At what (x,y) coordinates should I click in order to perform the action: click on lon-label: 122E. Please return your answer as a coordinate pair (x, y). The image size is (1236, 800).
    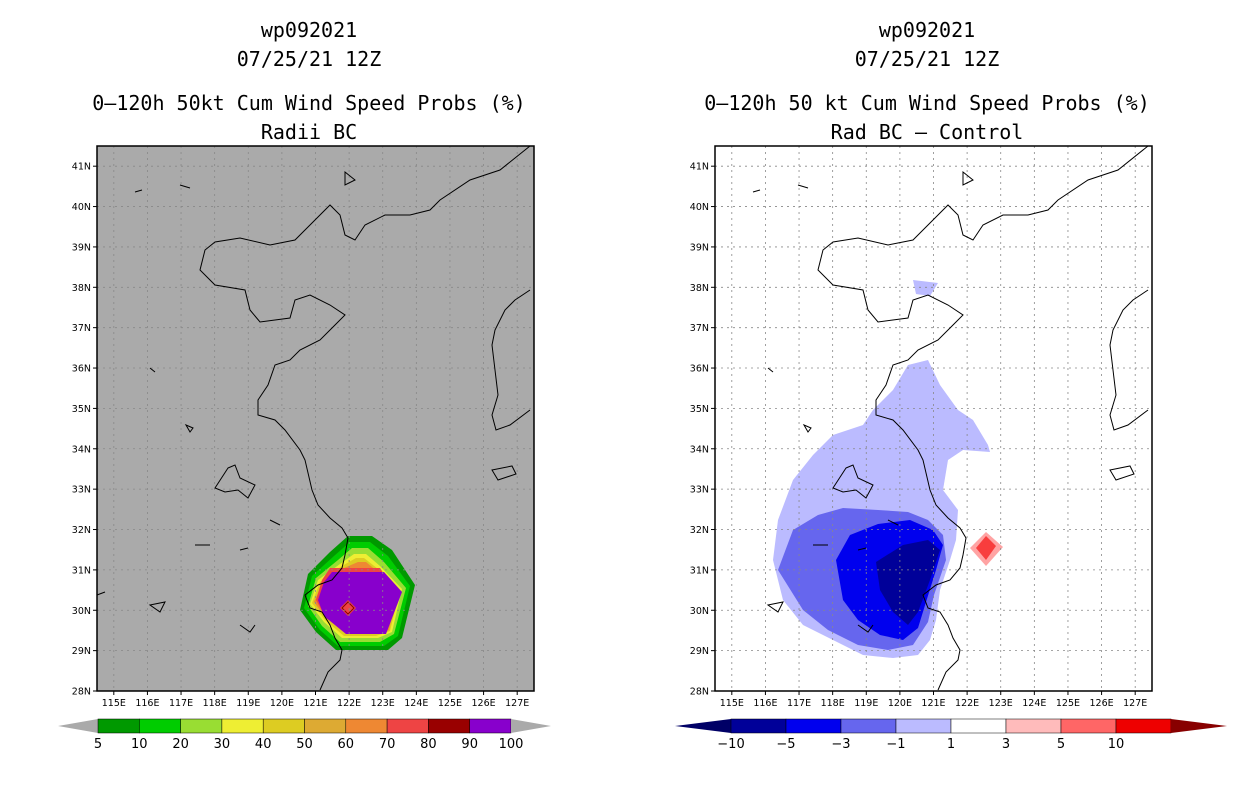
    Looking at the image, I should click on (967, 703).